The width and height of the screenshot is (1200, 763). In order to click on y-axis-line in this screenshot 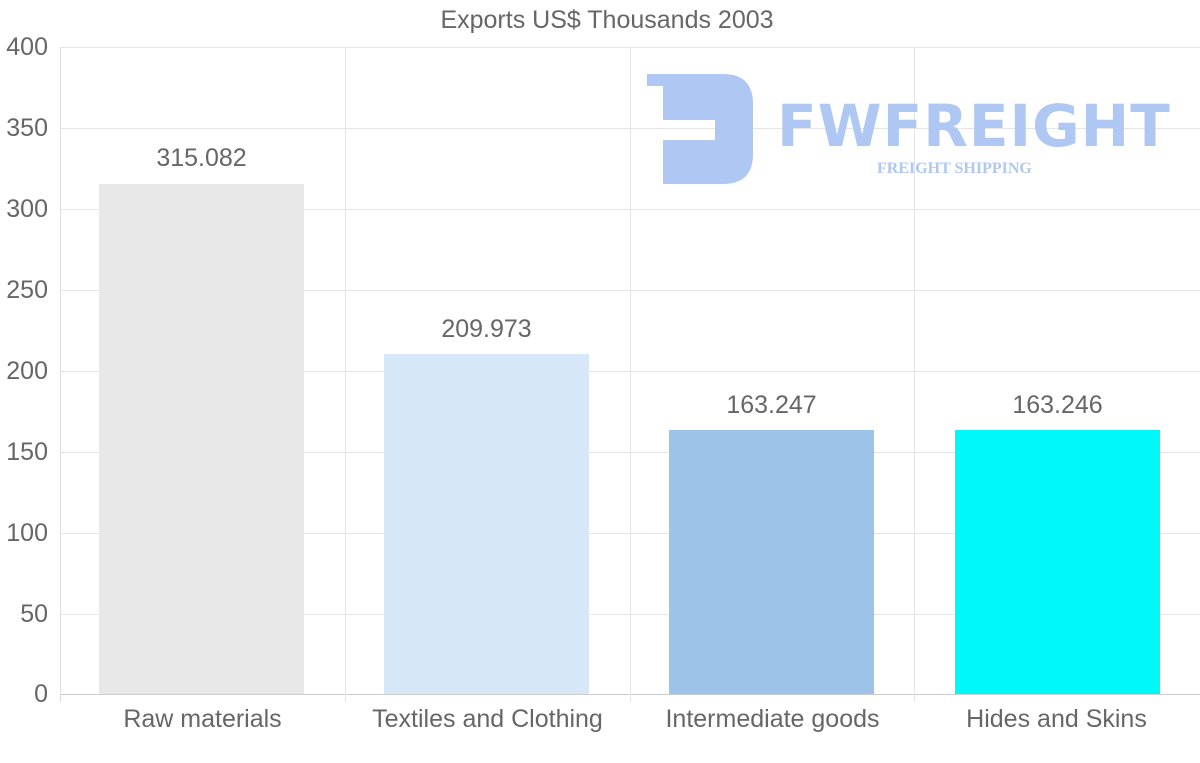, I will do `click(60, 374)`.